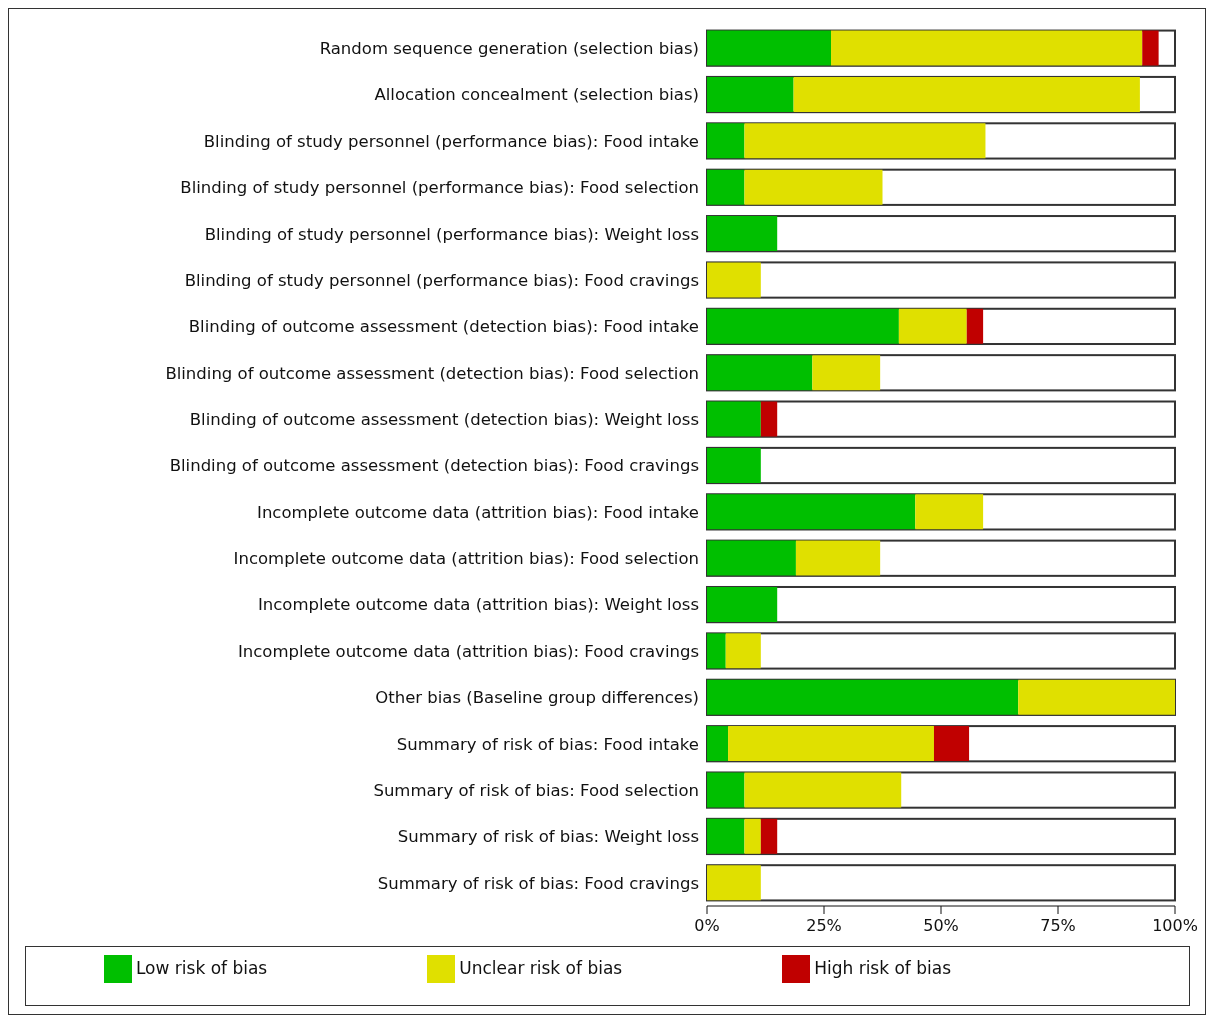 The height and width of the screenshot is (1019, 1216). What do you see at coordinates (451, 141) in the screenshot?
I see `y-tick-label: Blinding of study personnel (performance bias): Food intake` at bounding box center [451, 141].